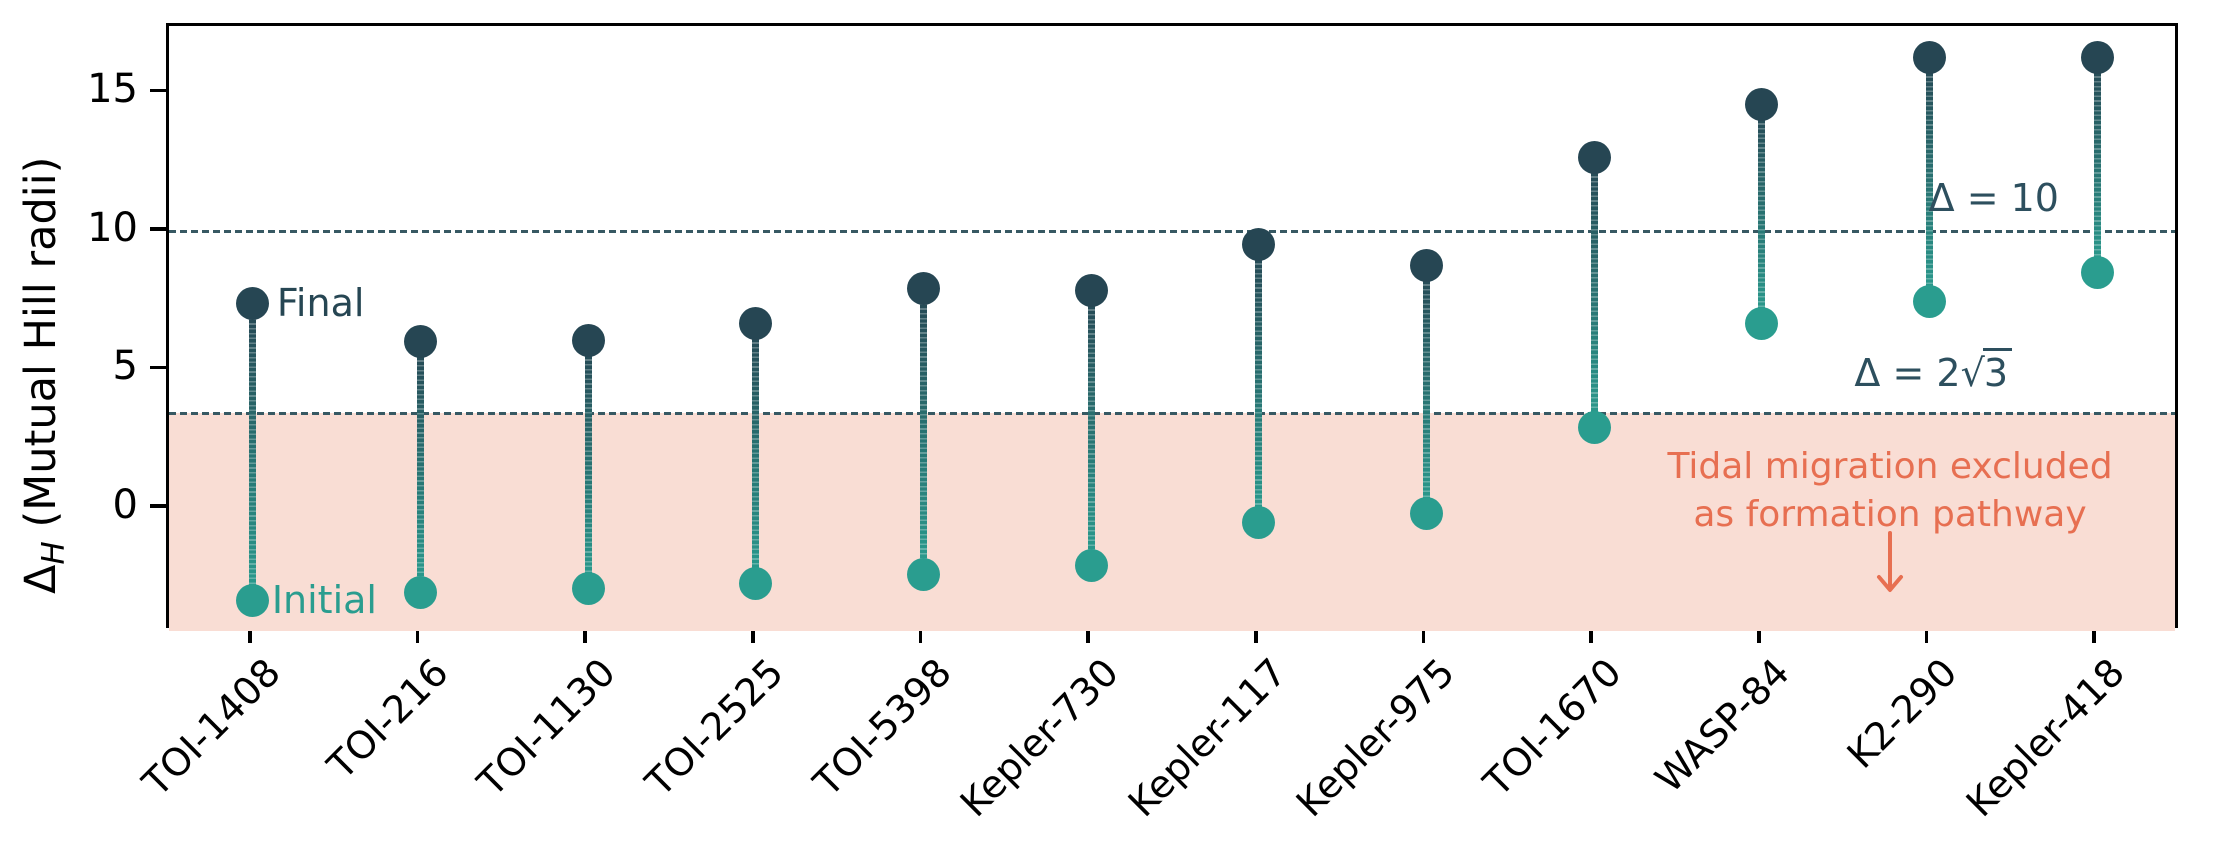  Describe the element at coordinates (1902, 713) in the screenshot. I see `x-tick-label-K2-290: K2-290` at that location.